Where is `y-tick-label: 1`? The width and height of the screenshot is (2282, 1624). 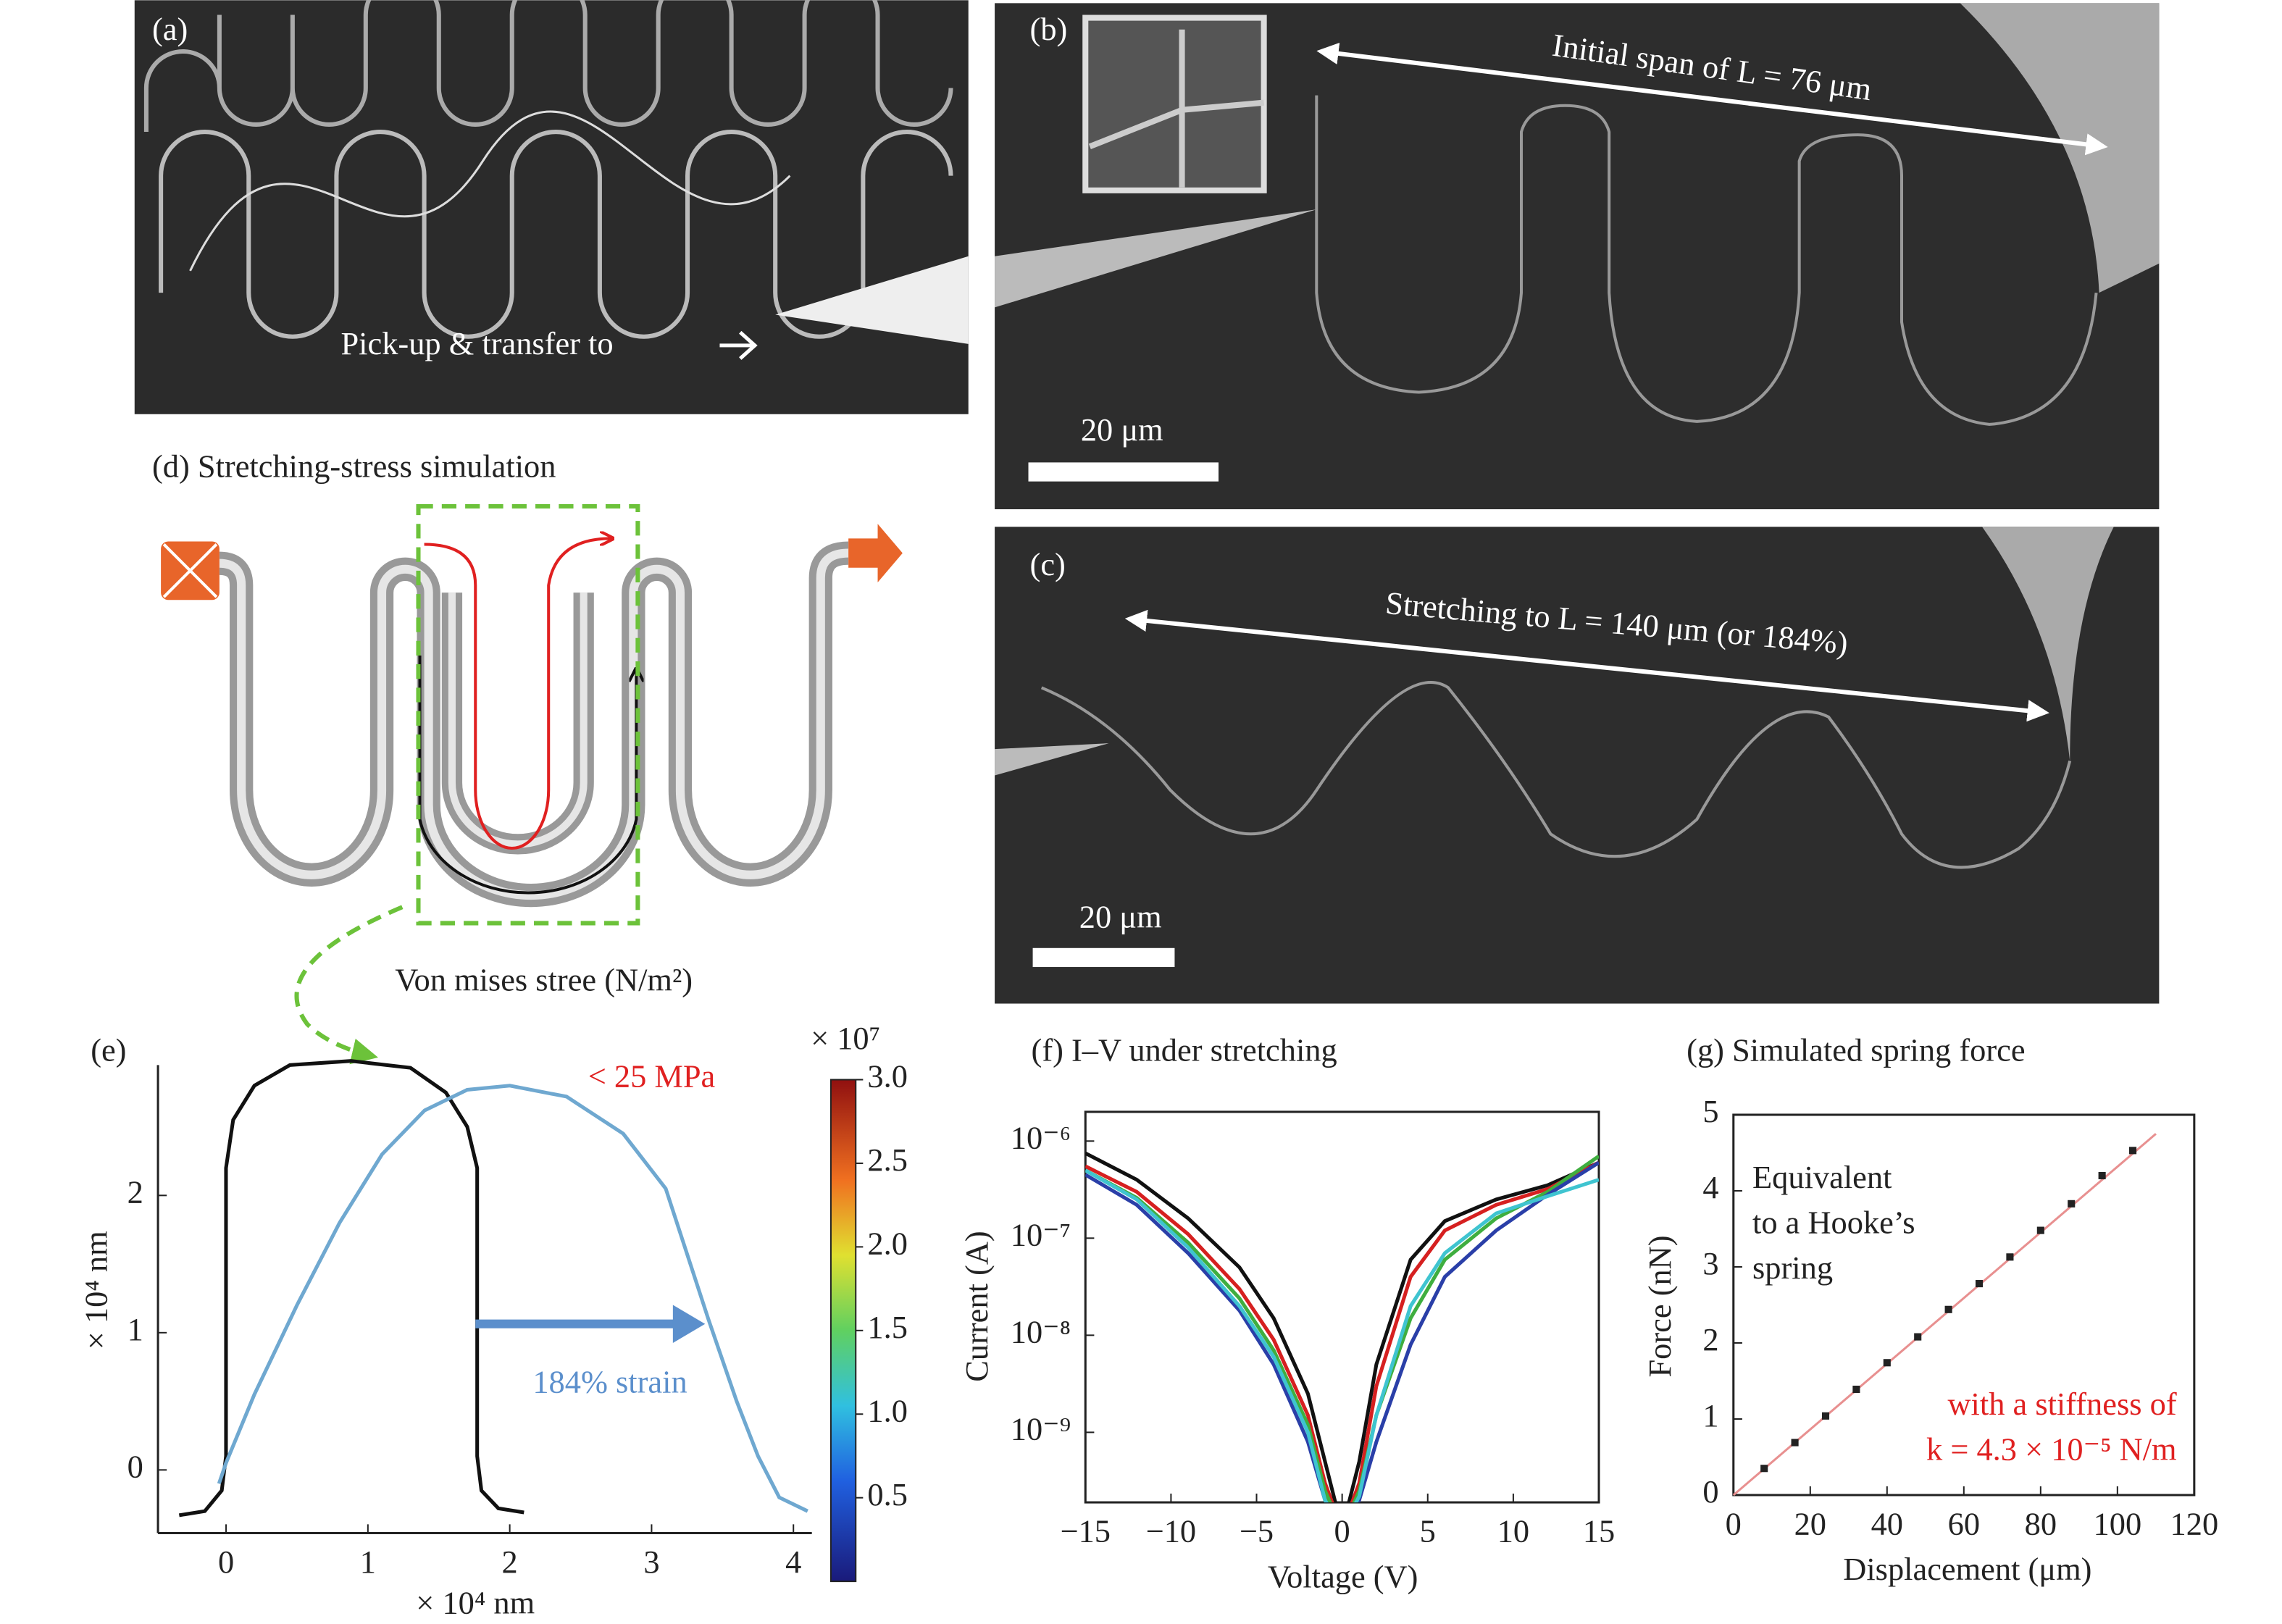
y-tick-label: 1 is located at coordinates (1710, 1415).